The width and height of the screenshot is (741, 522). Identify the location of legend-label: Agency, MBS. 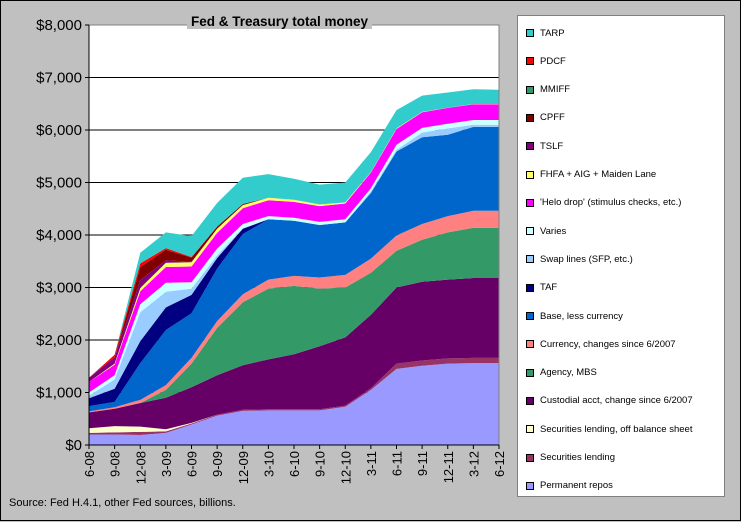
(568, 373).